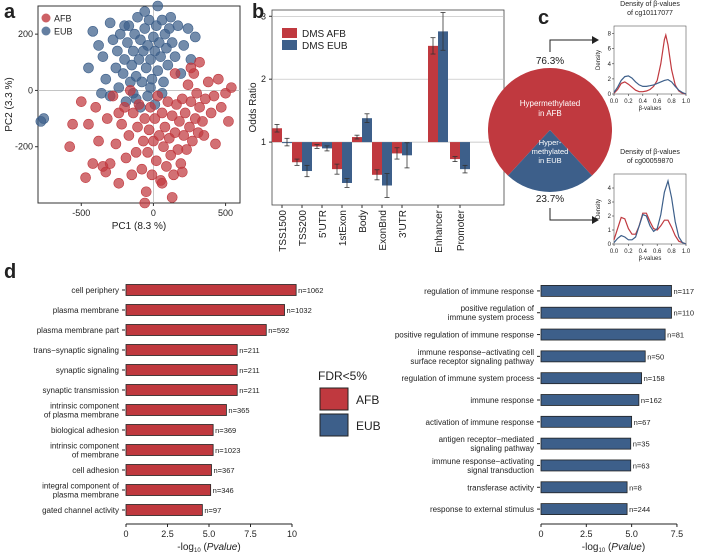 This screenshot has height=558, width=709. I want to click on x-axis-title-part: -log, so click(185, 547).